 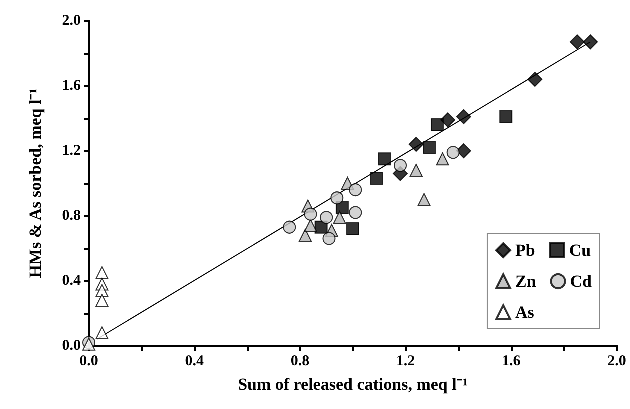 I want to click on y-tick-label: 0.4, so click(x=72, y=281).